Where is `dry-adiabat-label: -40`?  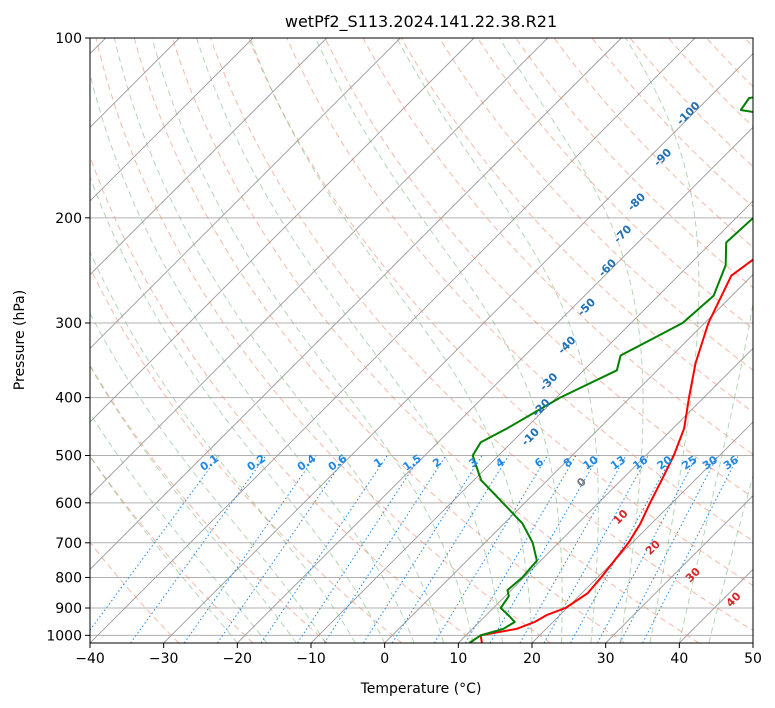
dry-adiabat-label: -40 is located at coordinates (566, 344).